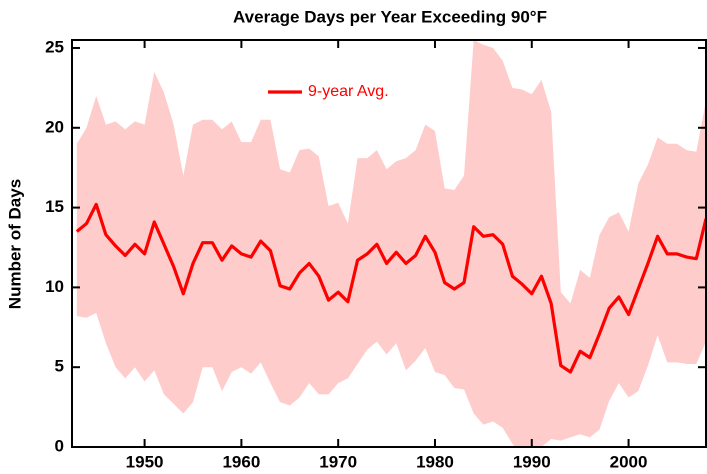 This screenshot has height=474, width=707. Describe the element at coordinates (145, 461) in the screenshot. I see `x-tick-label: 1950` at that location.